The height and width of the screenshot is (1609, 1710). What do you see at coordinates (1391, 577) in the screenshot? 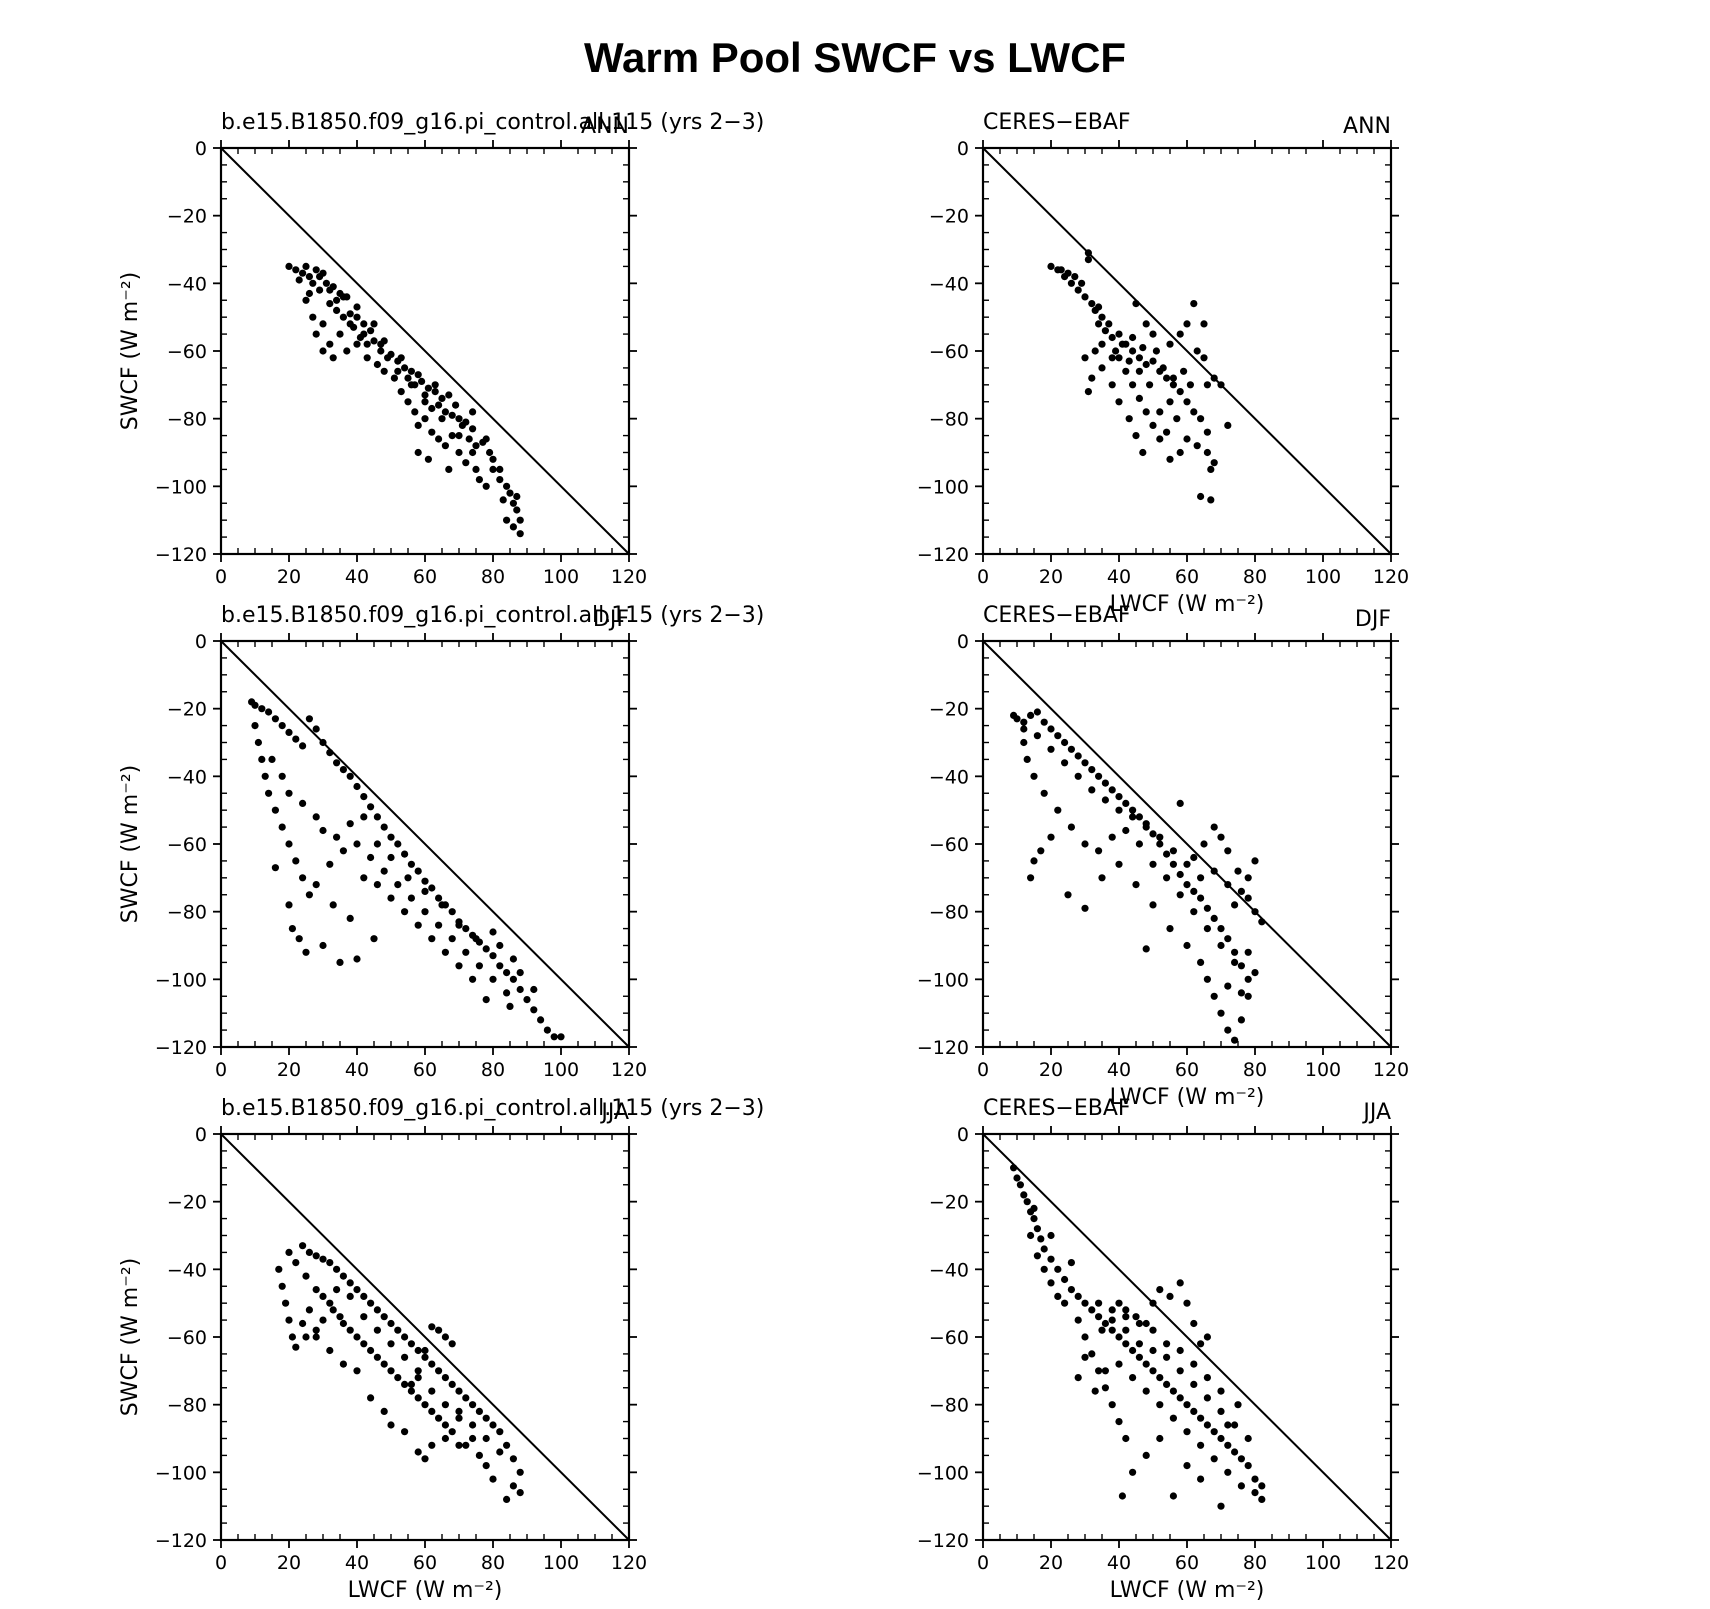
I see `x-tick-label: 120` at bounding box center [1391, 577].